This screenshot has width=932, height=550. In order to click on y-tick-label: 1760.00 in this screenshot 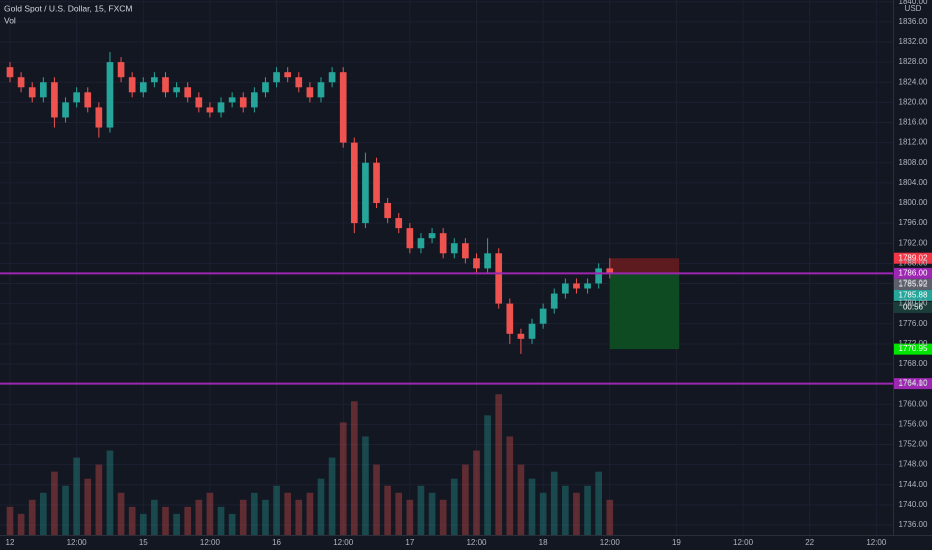, I will do `click(913, 403)`.